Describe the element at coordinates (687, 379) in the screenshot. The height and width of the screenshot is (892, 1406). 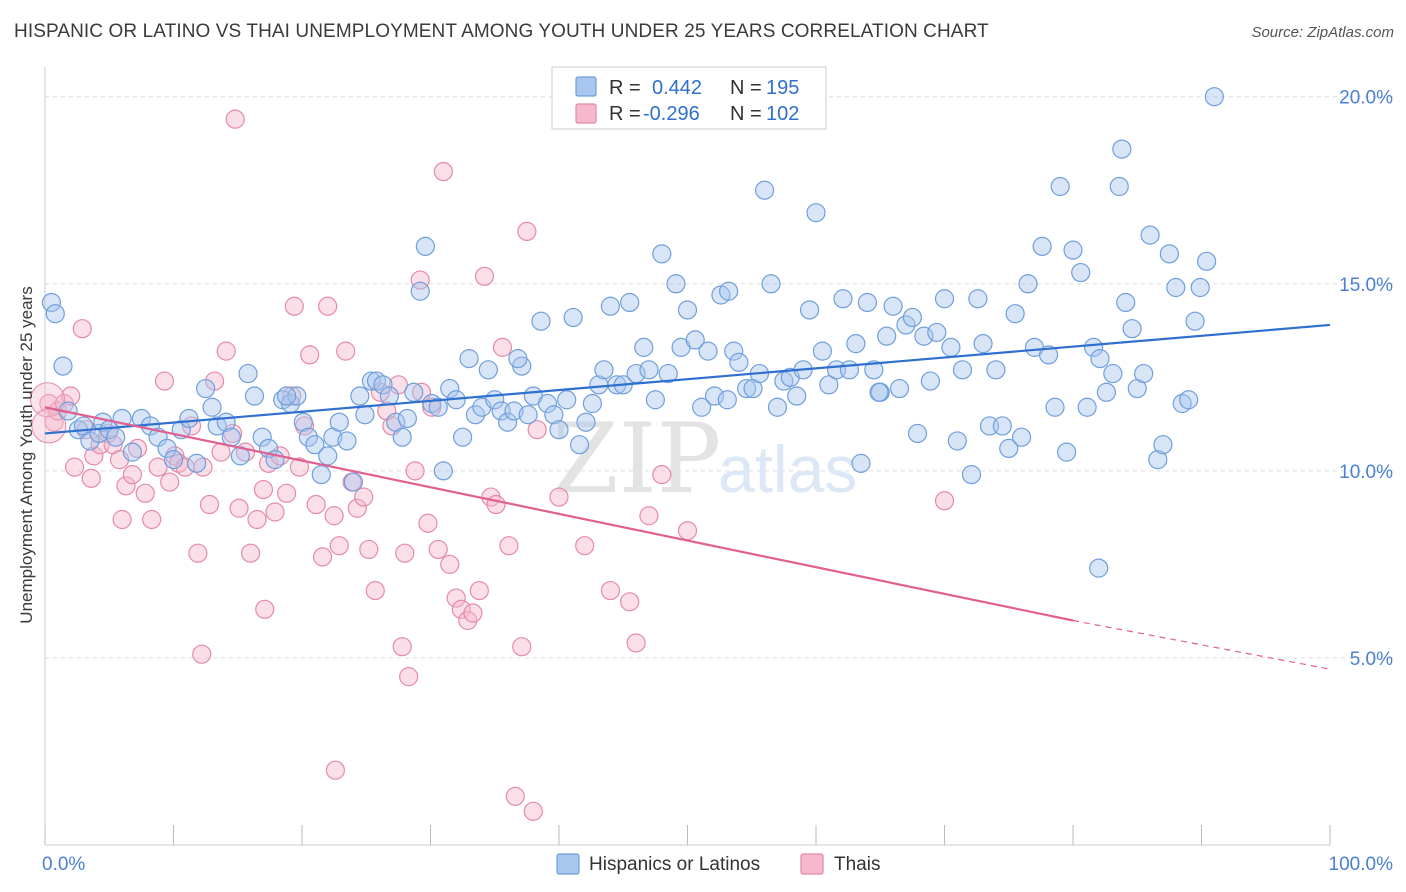
I see `hispanics-trend-line` at that location.